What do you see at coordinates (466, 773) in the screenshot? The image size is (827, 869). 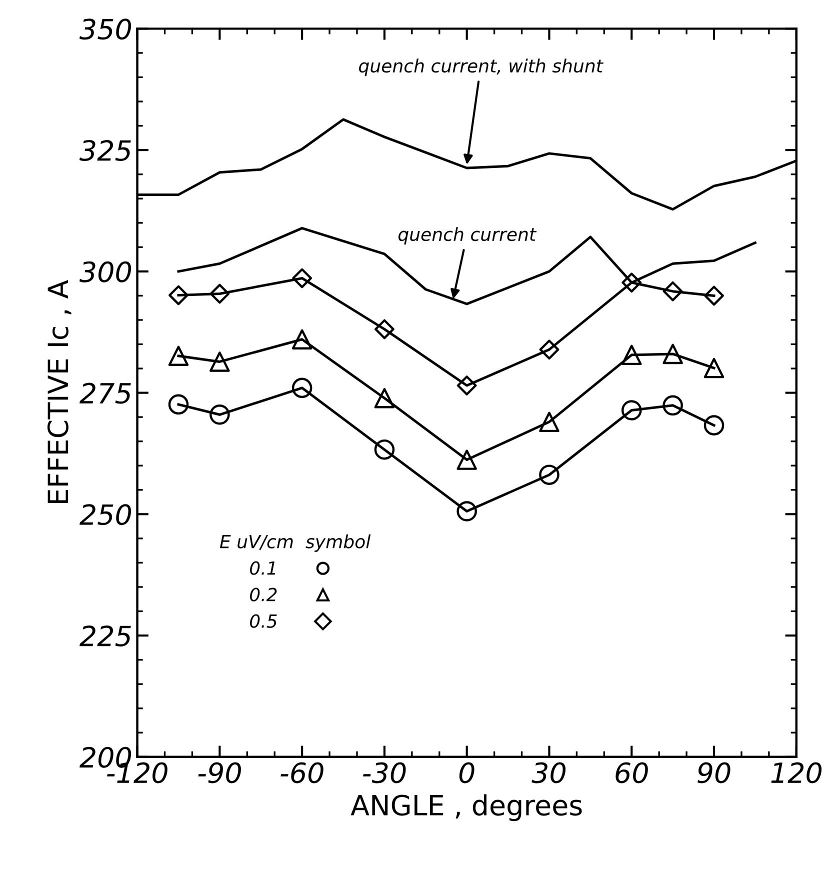 I see `x-tick-label: 0` at bounding box center [466, 773].